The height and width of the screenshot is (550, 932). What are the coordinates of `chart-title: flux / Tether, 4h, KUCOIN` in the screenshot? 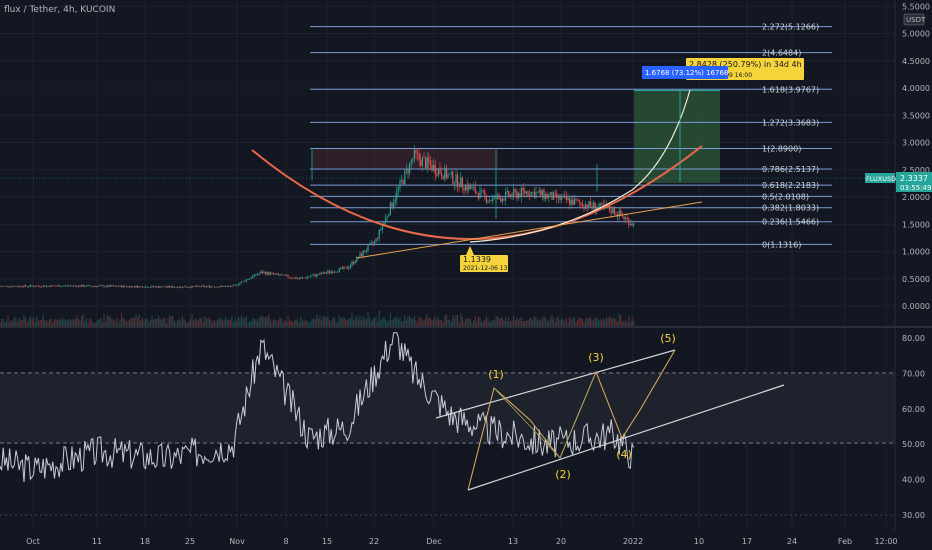 It's located at (59, 10).